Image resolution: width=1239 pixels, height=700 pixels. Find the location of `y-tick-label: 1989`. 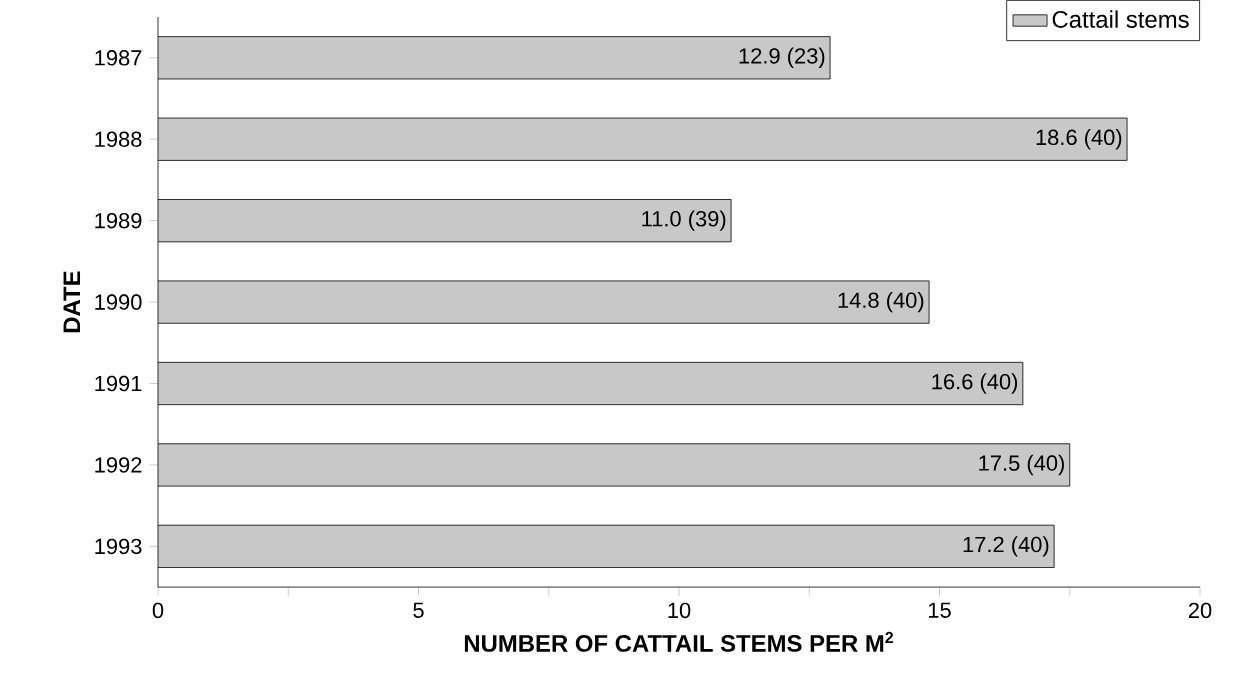

y-tick-label: 1989 is located at coordinates (118, 220).